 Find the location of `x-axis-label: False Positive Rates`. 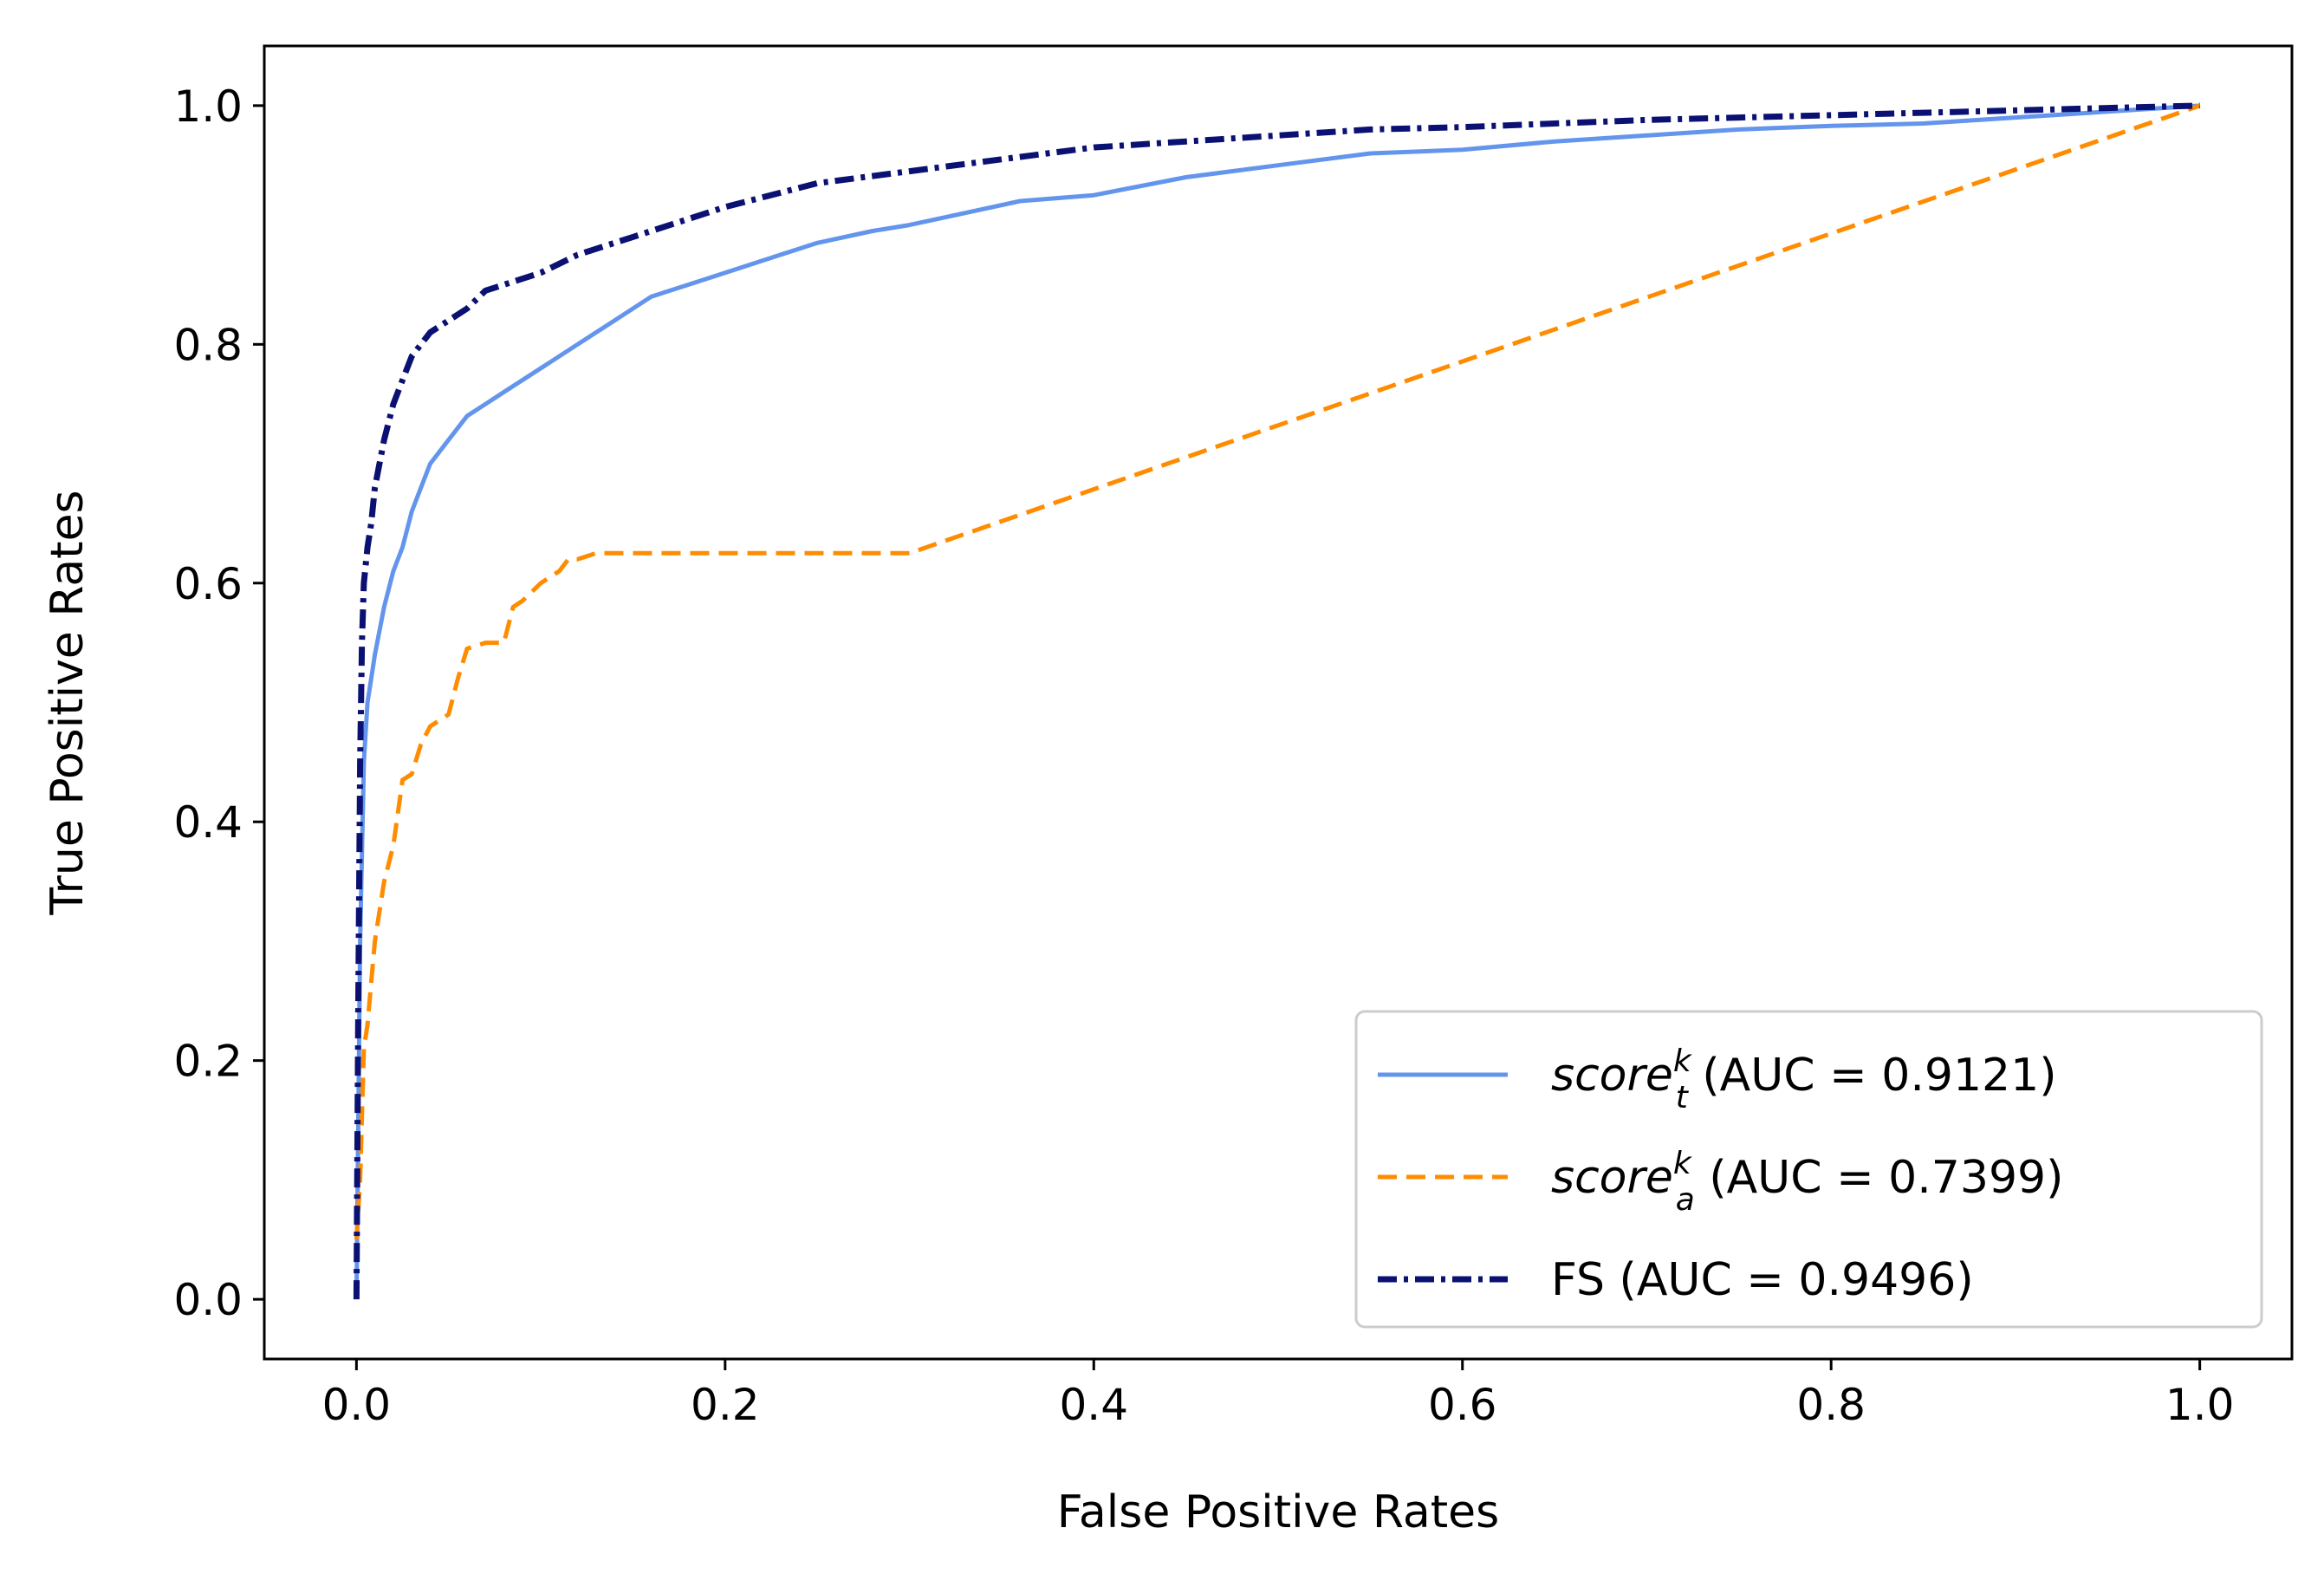

x-axis-label: False Positive Rates is located at coordinates (1278, 1512).